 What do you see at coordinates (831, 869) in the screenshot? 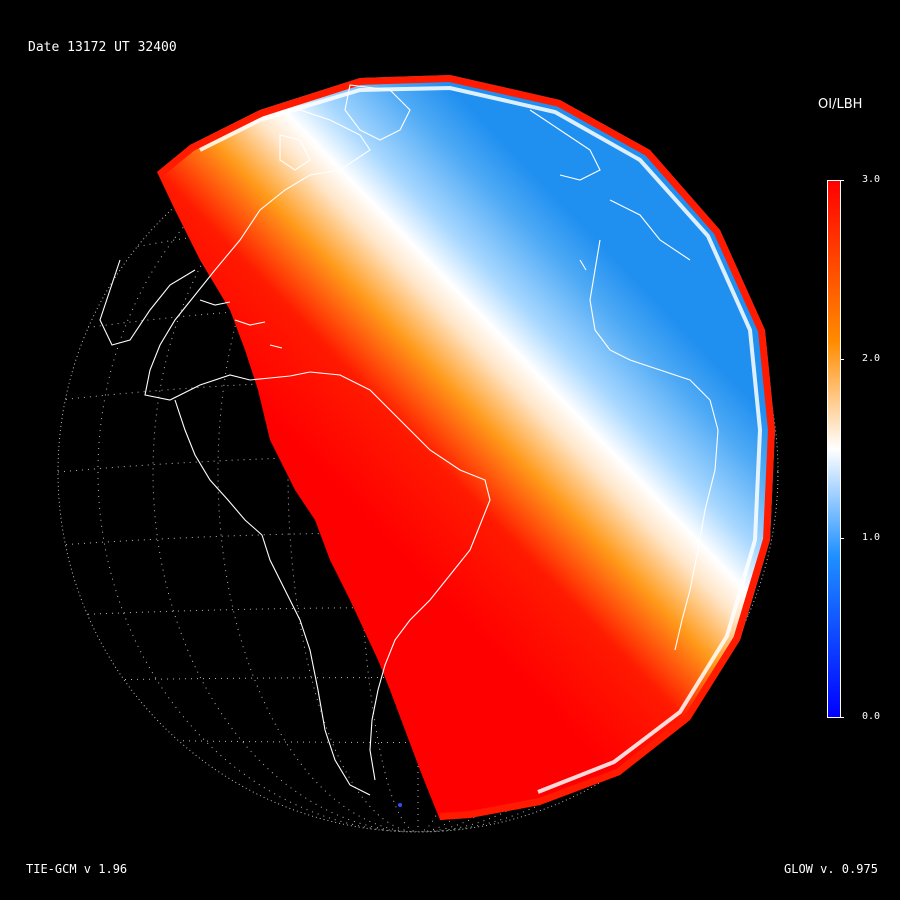
I see `glow-version-label: GLOW v. 0.975` at bounding box center [831, 869].